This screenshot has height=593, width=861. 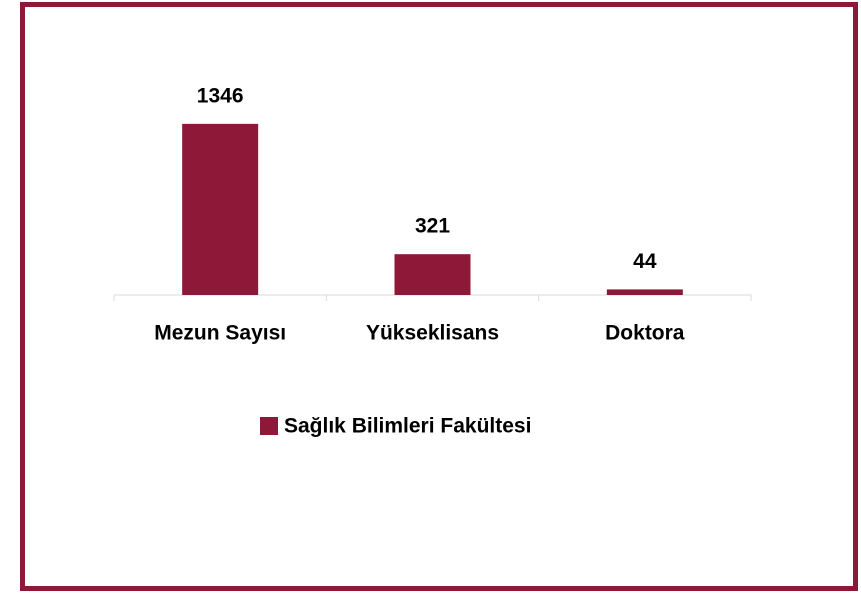 What do you see at coordinates (220, 333) in the screenshot?
I see `x-tick-label: Mezun Sayısı` at bounding box center [220, 333].